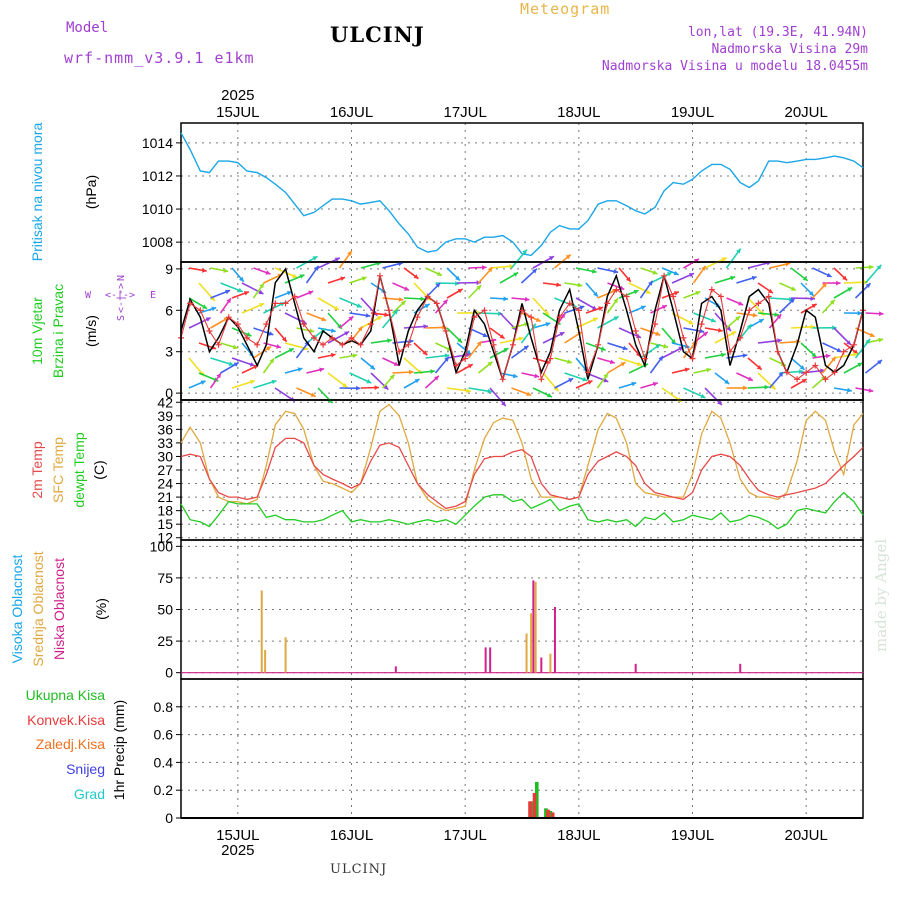 This screenshot has height=900, width=900. What do you see at coordinates (165, 610) in the screenshot?
I see `y-tick-label: 50` at bounding box center [165, 610].